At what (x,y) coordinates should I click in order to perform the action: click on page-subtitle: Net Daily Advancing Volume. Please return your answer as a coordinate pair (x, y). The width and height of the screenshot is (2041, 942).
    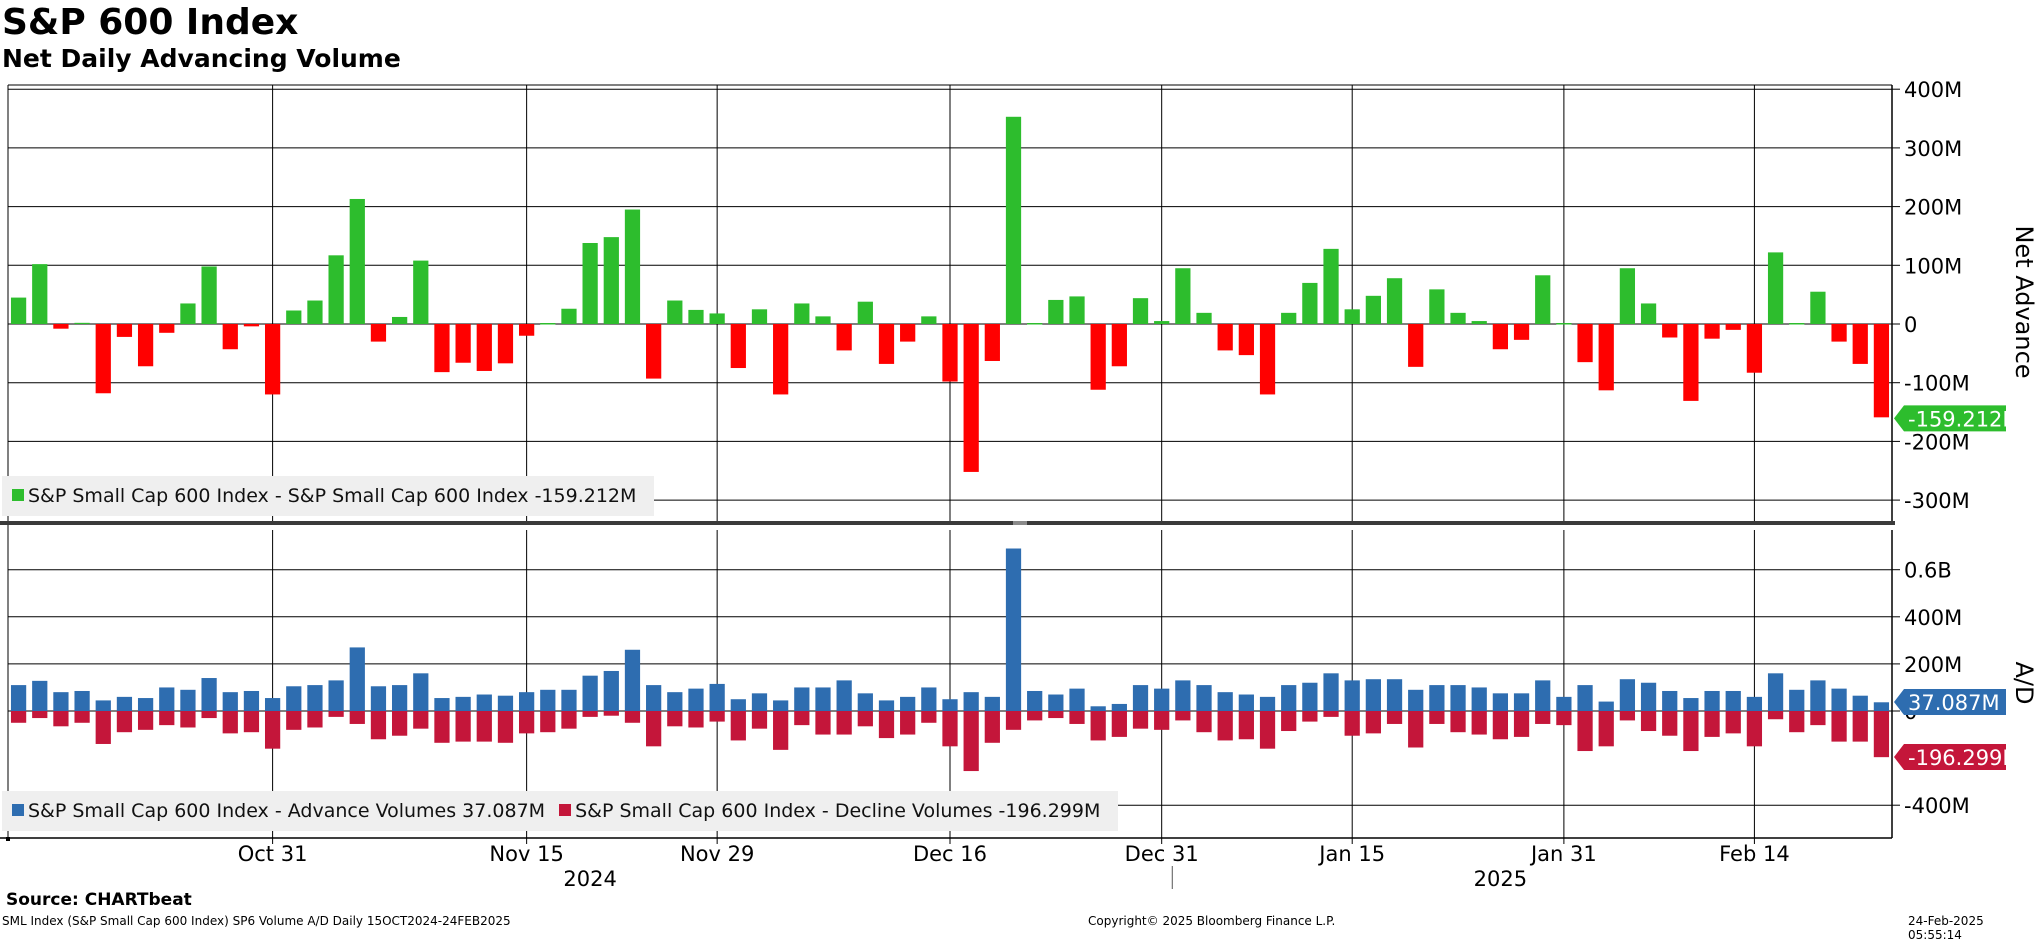
    Looking at the image, I should click on (201, 58).